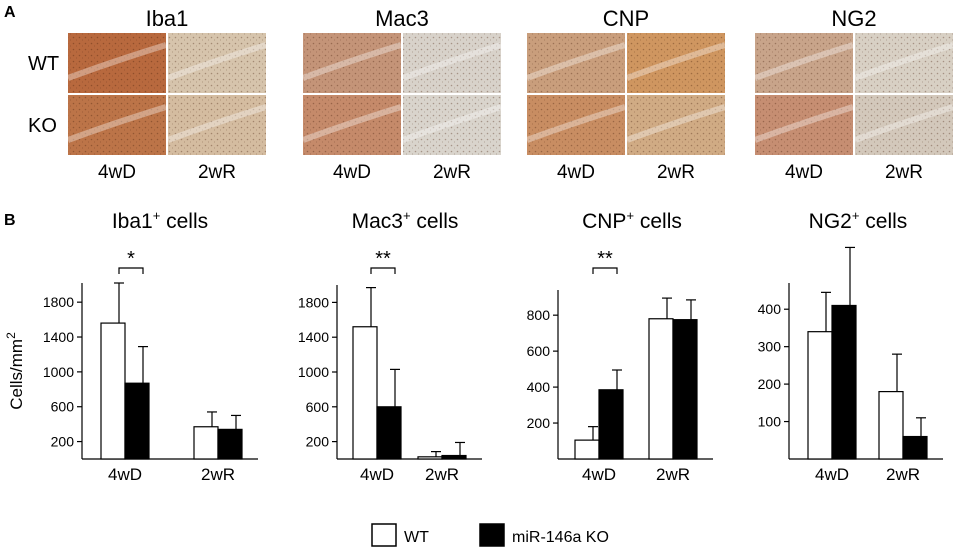 The height and width of the screenshot is (551, 965). What do you see at coordinates (160, 220) in the screenshot?
I see `chart-title: Iba1+ cells` at bounding box center [160, 220].